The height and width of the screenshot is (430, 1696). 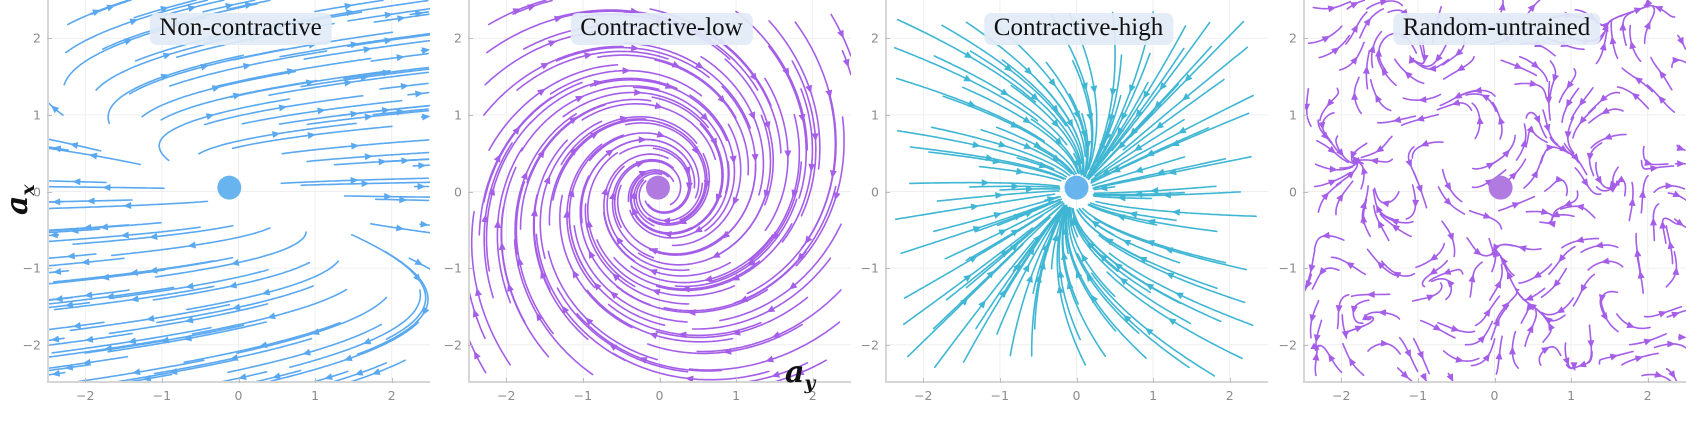 What do you see at coordinates (240, 29) in the screenshot?
I see `panel-title: Non-contractive` at bounding box center [240, 29].